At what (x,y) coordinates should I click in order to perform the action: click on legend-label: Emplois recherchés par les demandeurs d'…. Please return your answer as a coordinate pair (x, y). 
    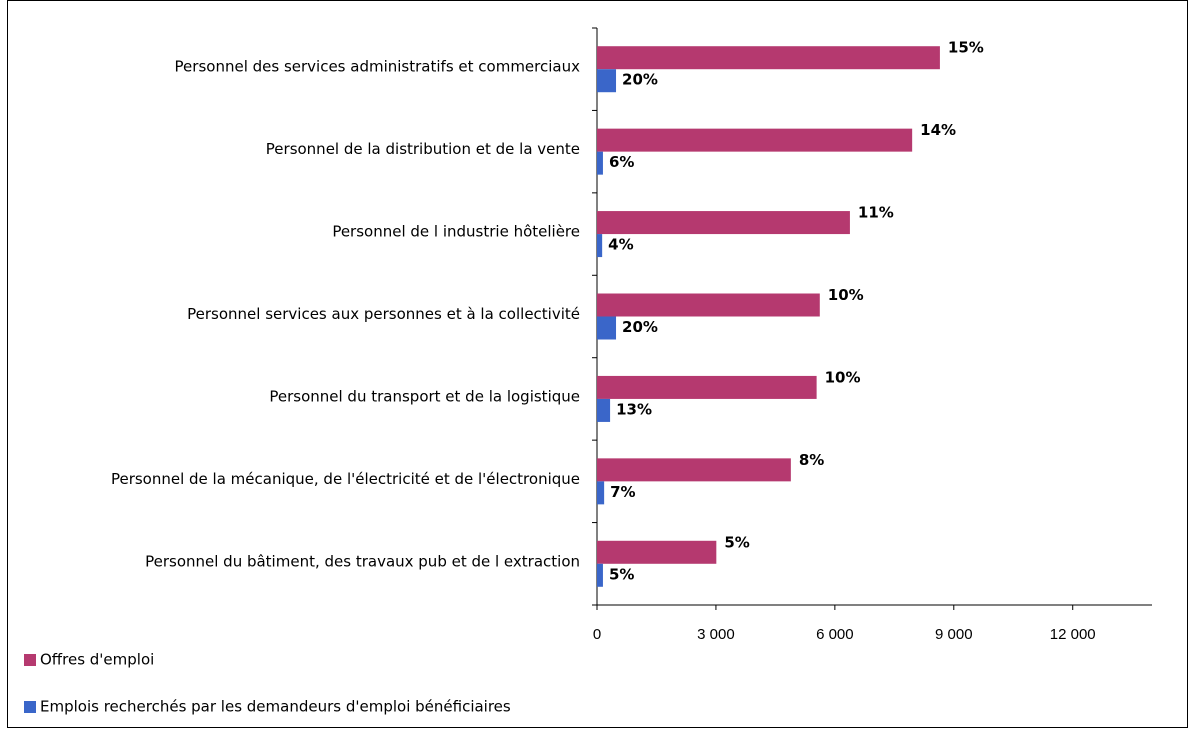
    Looking at the image, I should click on (275, 707).